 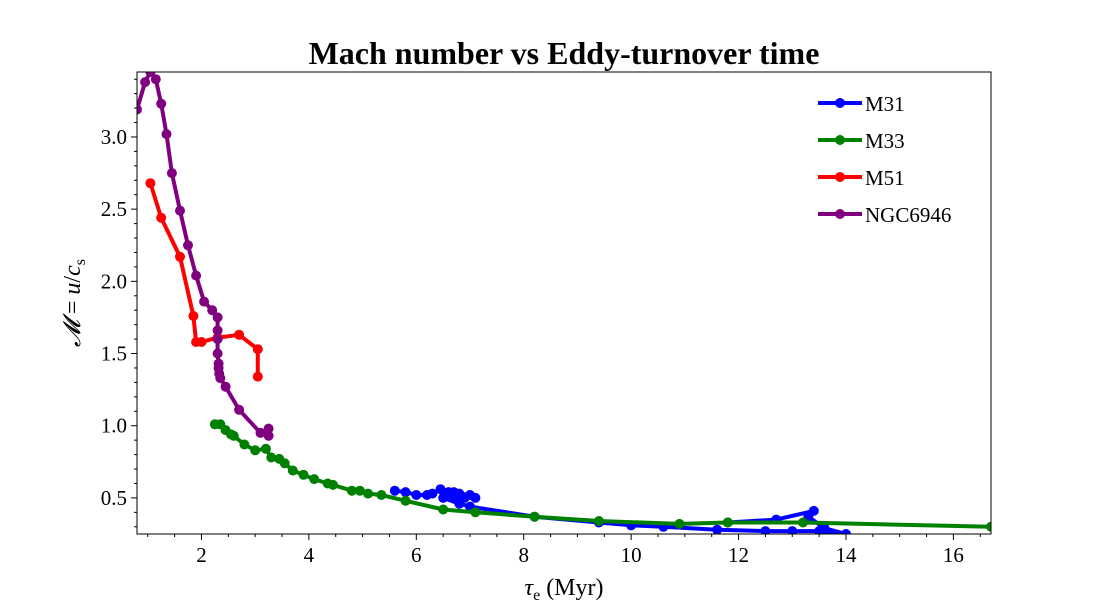 I want to click on x-tick-label: 4, so click(x=309, y=555).